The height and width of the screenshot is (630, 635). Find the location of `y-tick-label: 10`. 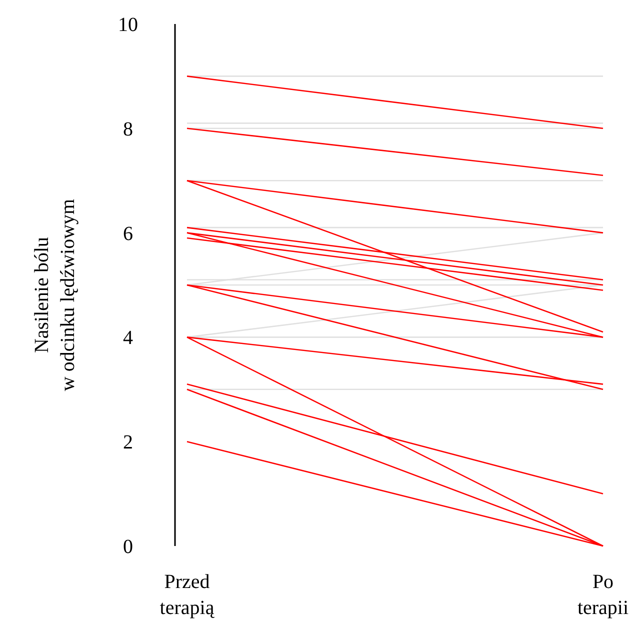

y-tick-label: 10 is located at coordinates (128, 25).